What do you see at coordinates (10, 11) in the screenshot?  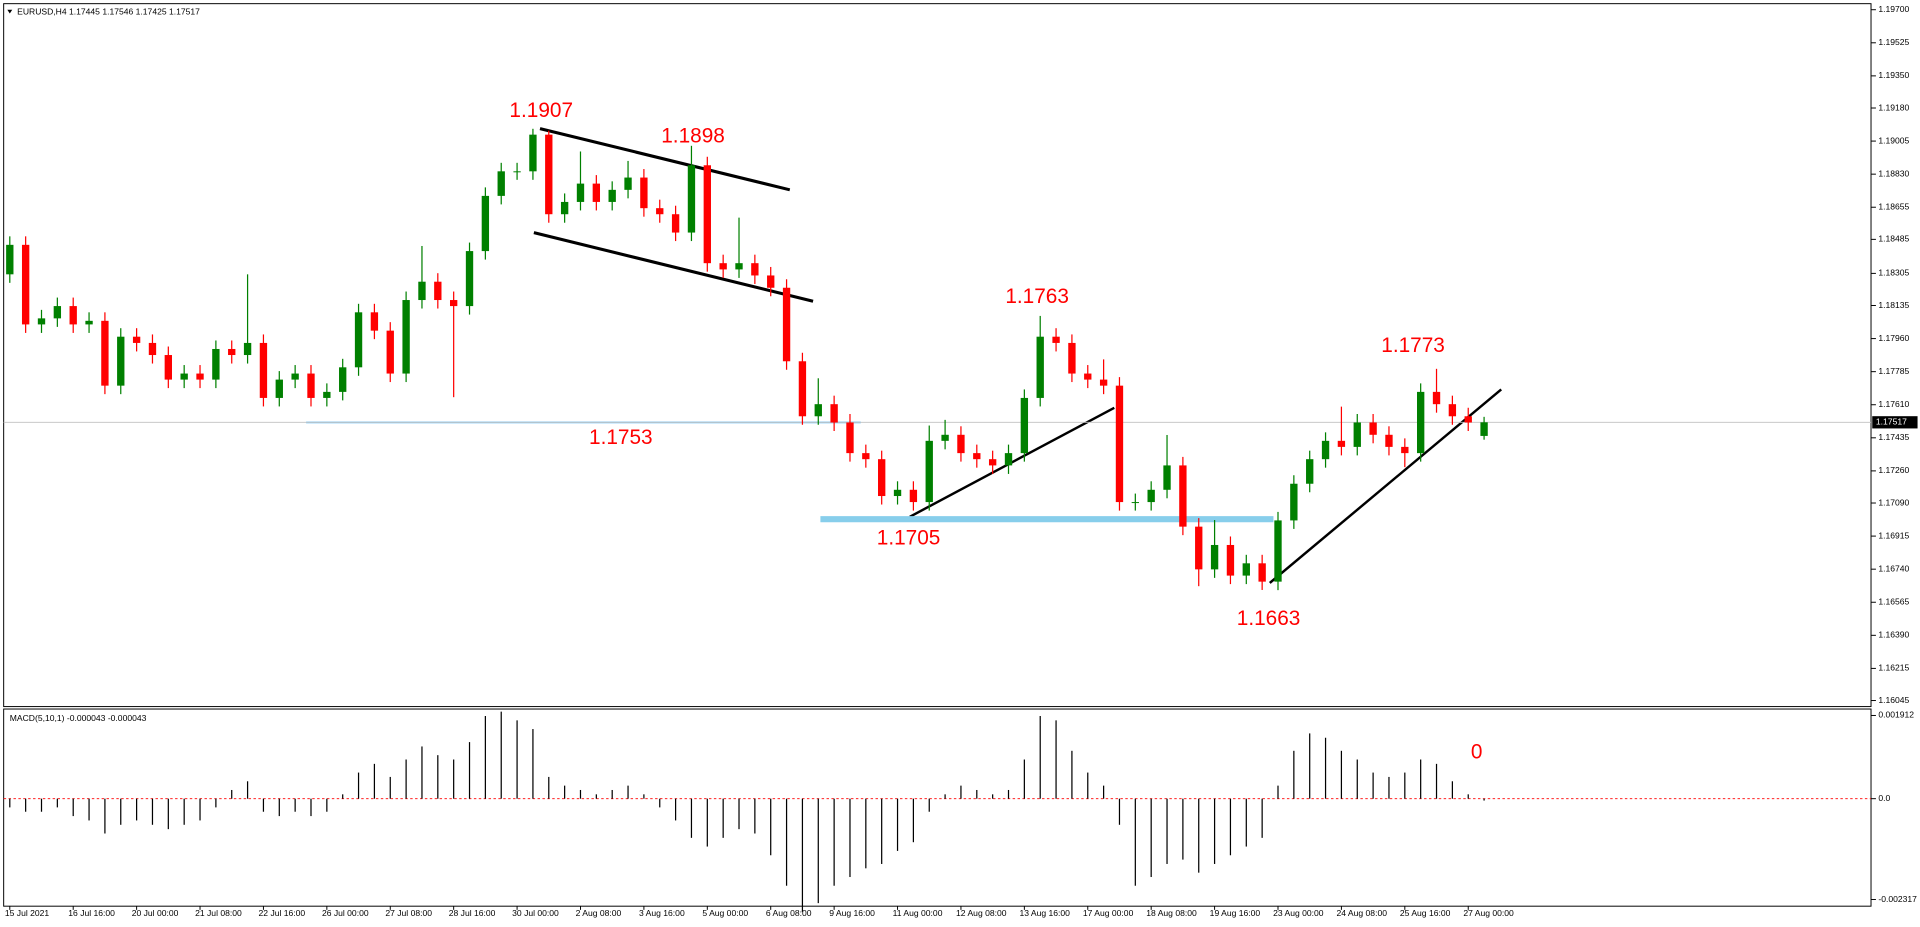 I see `menu-arrow` at bounding box center [10, 11].